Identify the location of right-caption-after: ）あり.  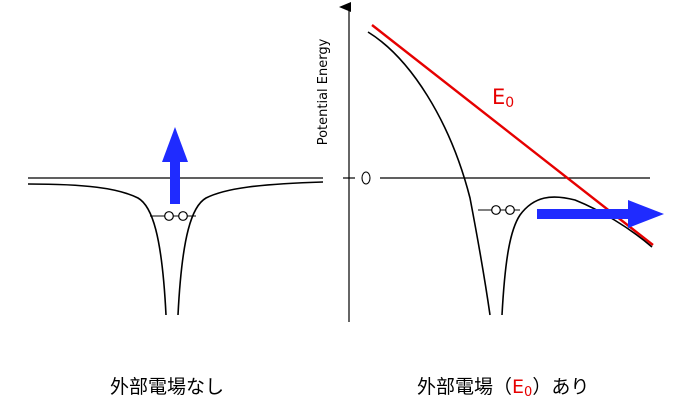
(561, 387).